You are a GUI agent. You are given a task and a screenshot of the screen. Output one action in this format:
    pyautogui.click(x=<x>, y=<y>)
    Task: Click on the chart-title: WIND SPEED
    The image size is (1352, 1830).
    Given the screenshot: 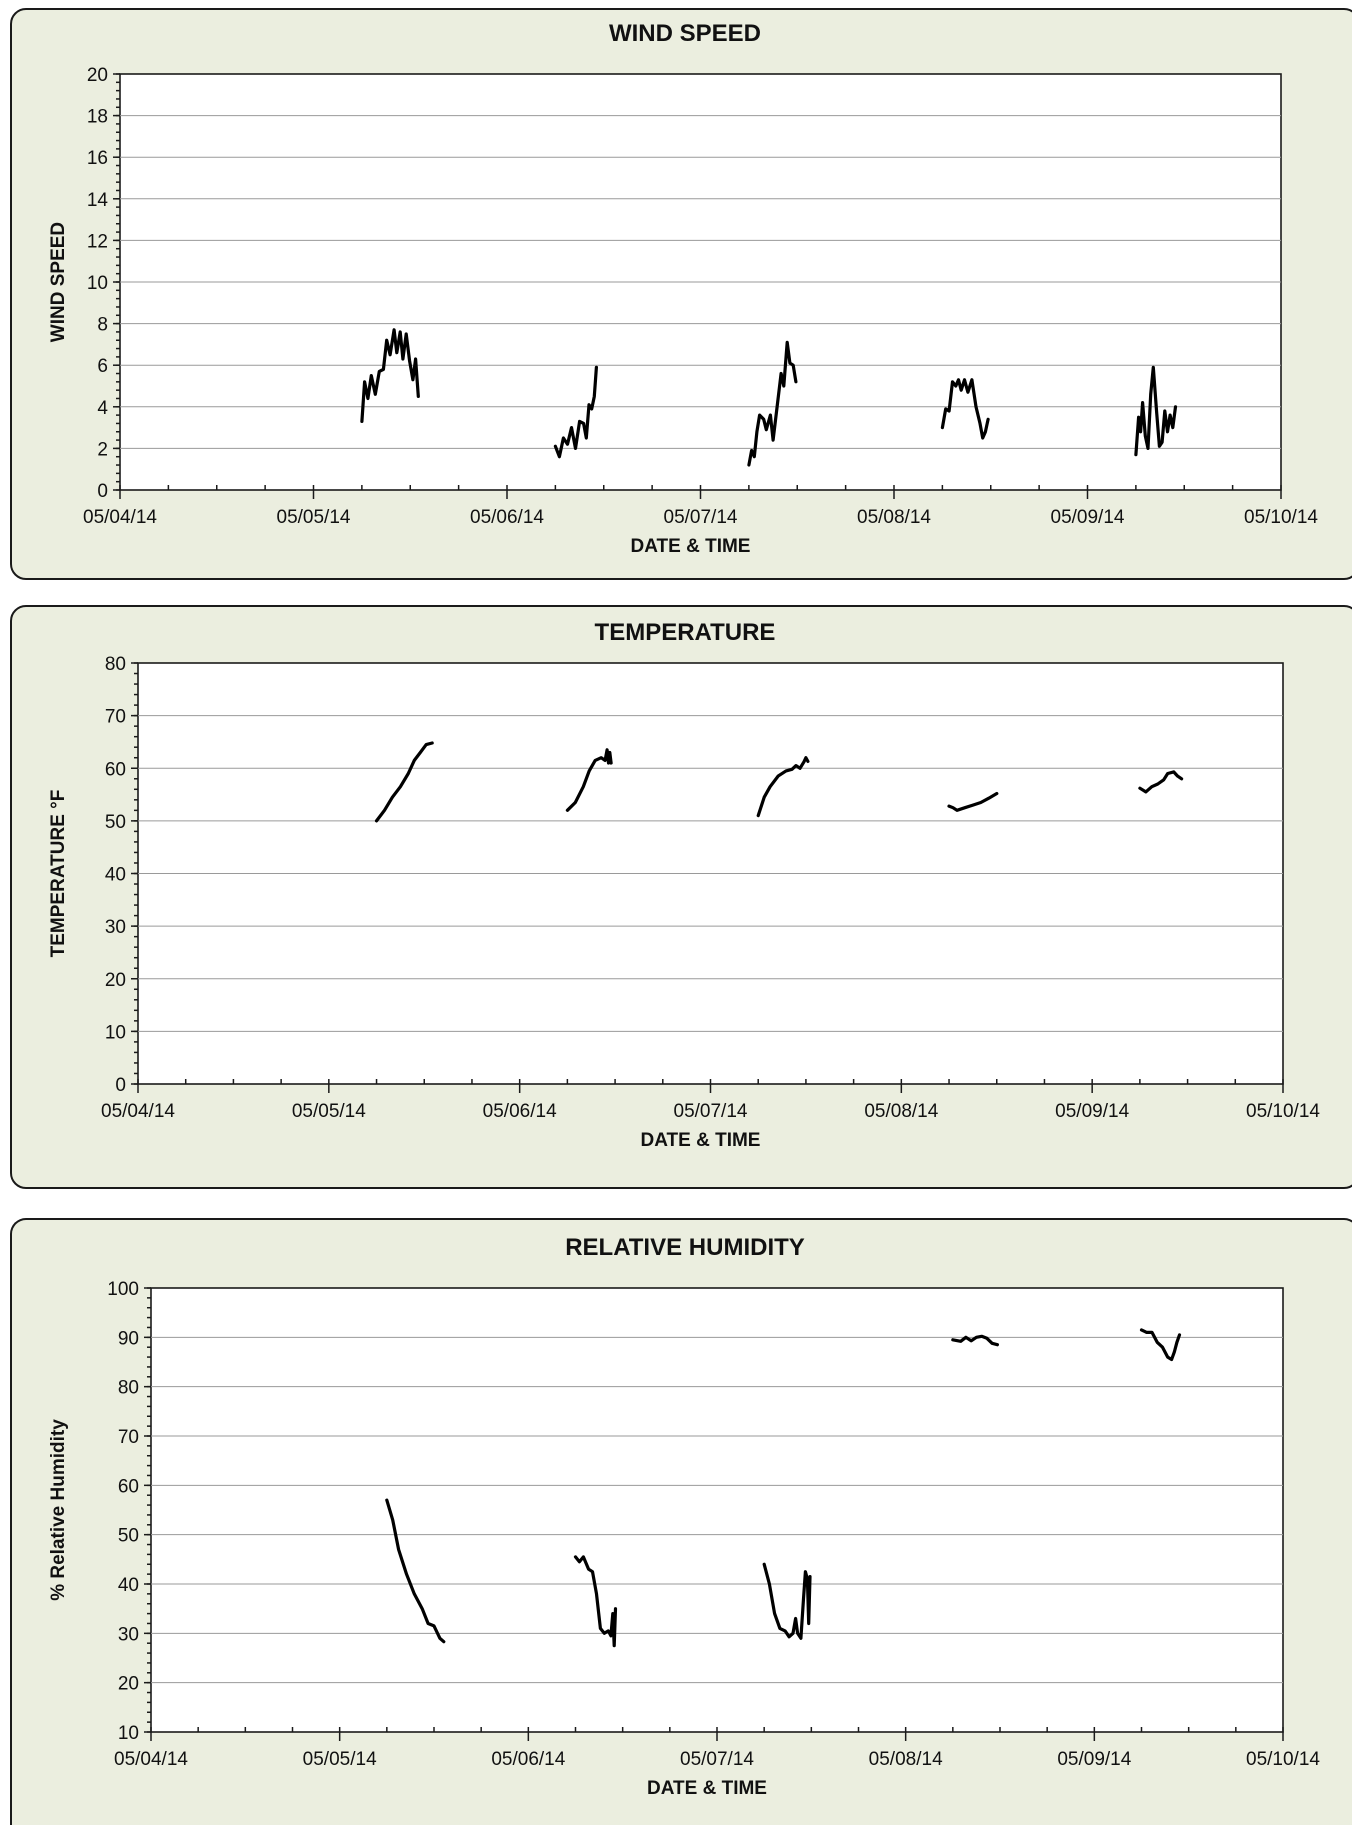 What is the action you would take?
    pyautogui.click(x=684, y=33)
    